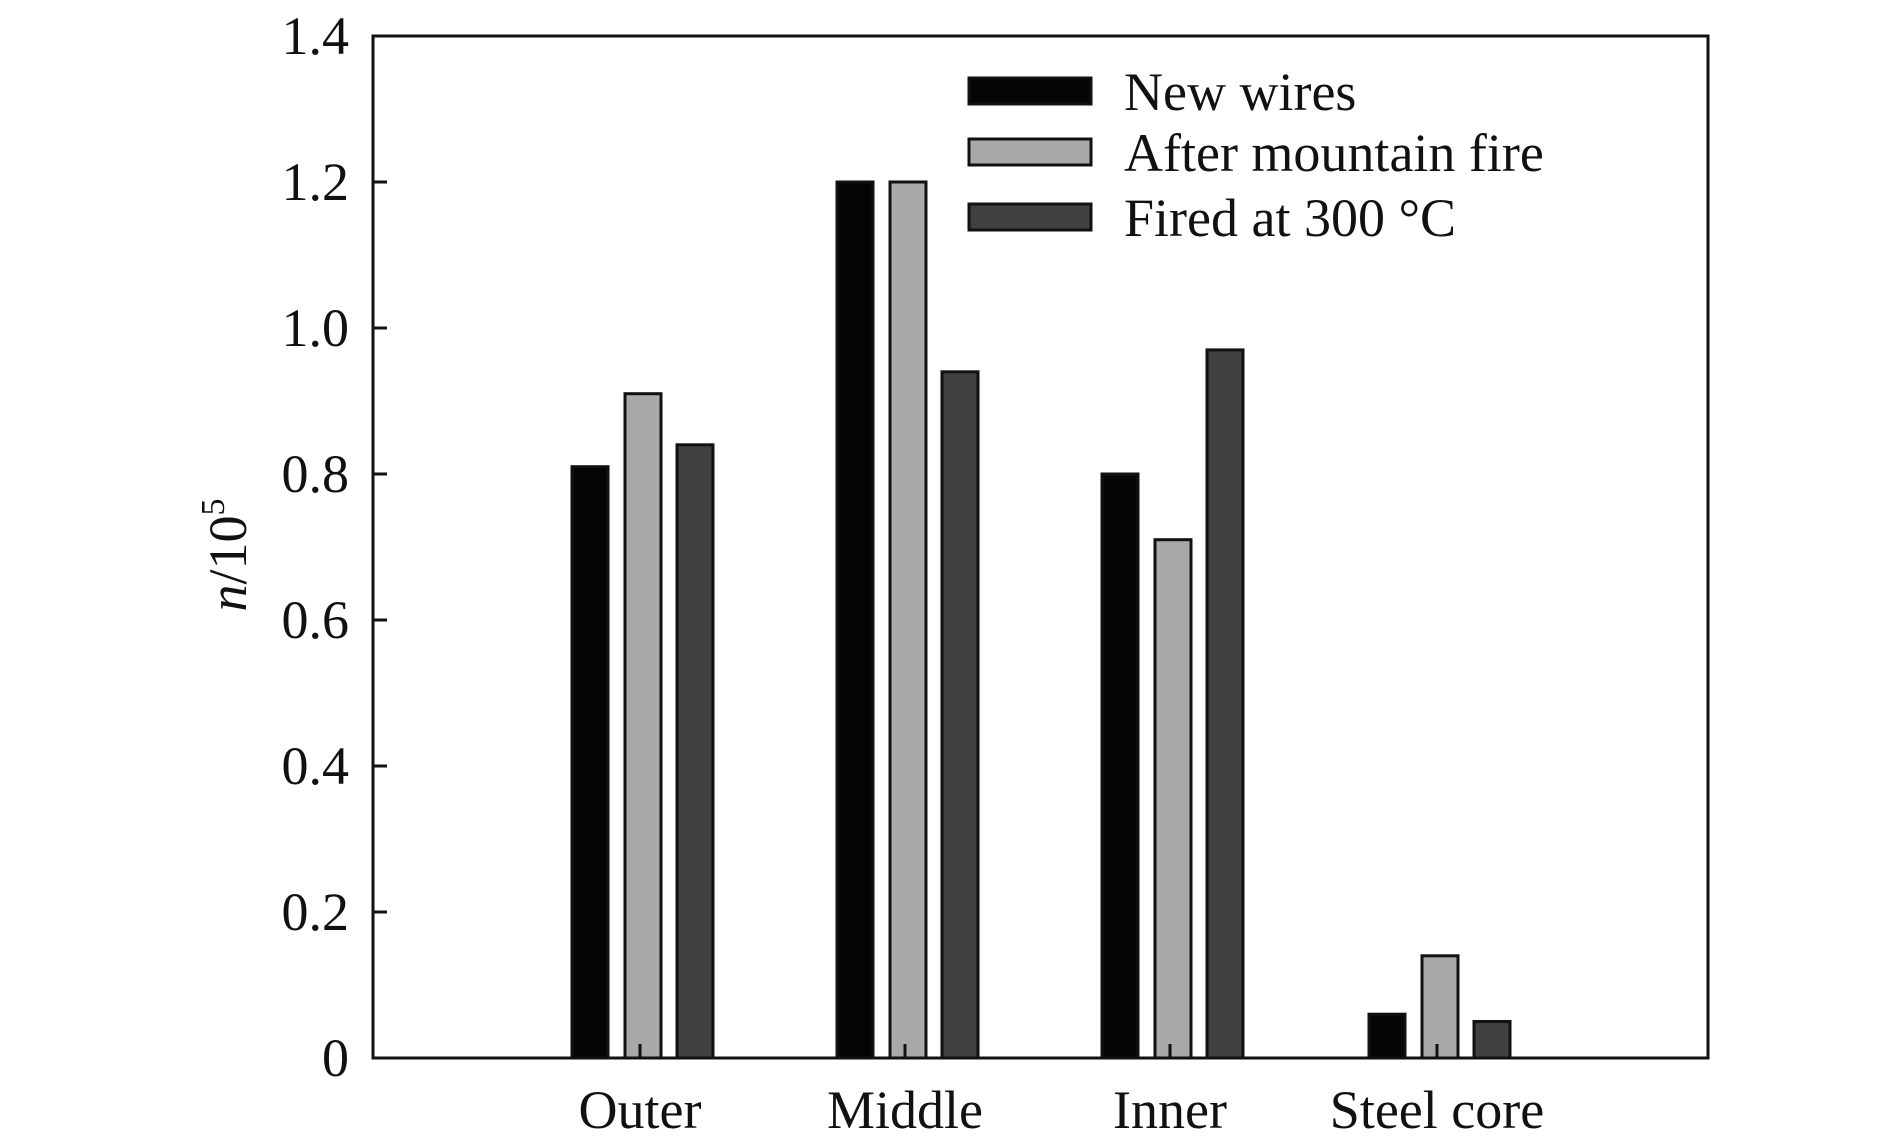 The image size is (1890, 1146). Describe the element at coordinates (213, 506) in the screenshot. I see `y-axis-title-exponent: 5` at that location.